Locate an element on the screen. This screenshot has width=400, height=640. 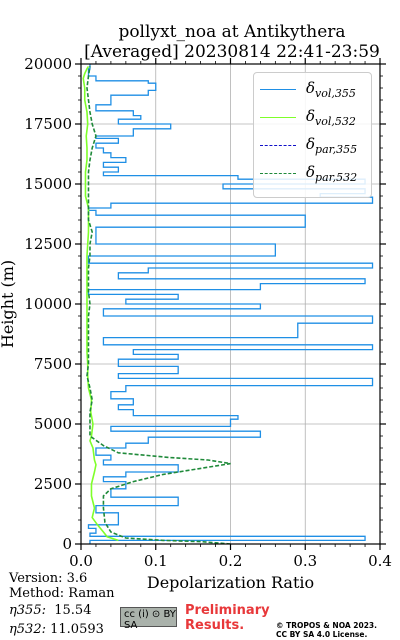
copyright-line1: © TROPOS & NOA 2023. is located at coordinates (327, 625).